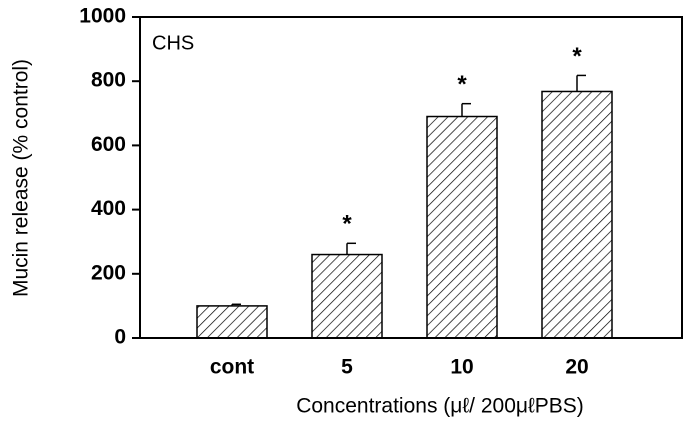  I want to click on x-tick-label: 10, so click(461, 367).